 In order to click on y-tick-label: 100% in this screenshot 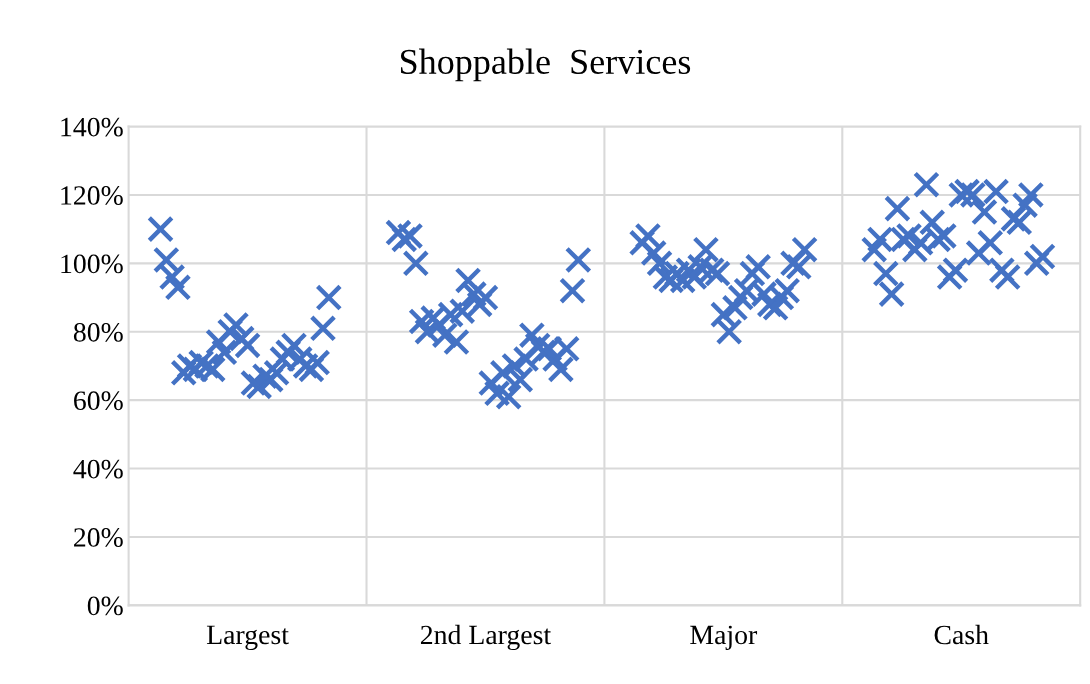, I will do `click(92, 264)`.